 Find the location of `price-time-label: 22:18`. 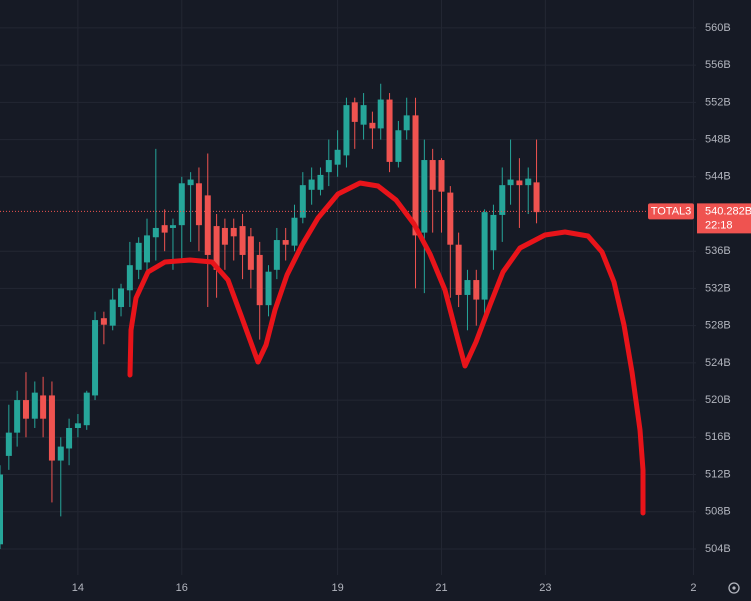

price-time-label: 22:18 is located at coordinates (719, 225).